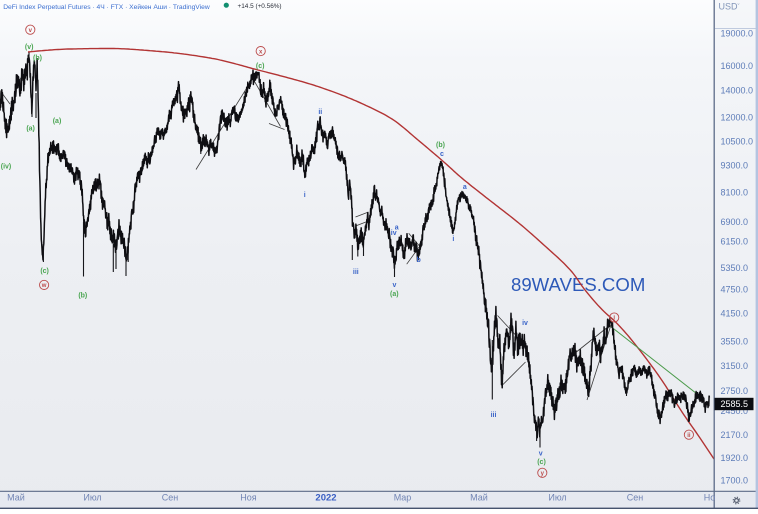 This screenshot has height=514, width=758. Describe the element at coordinates (578, 284) in the screenshot. I see `svg-text: 89WAVES.COM` at that location.